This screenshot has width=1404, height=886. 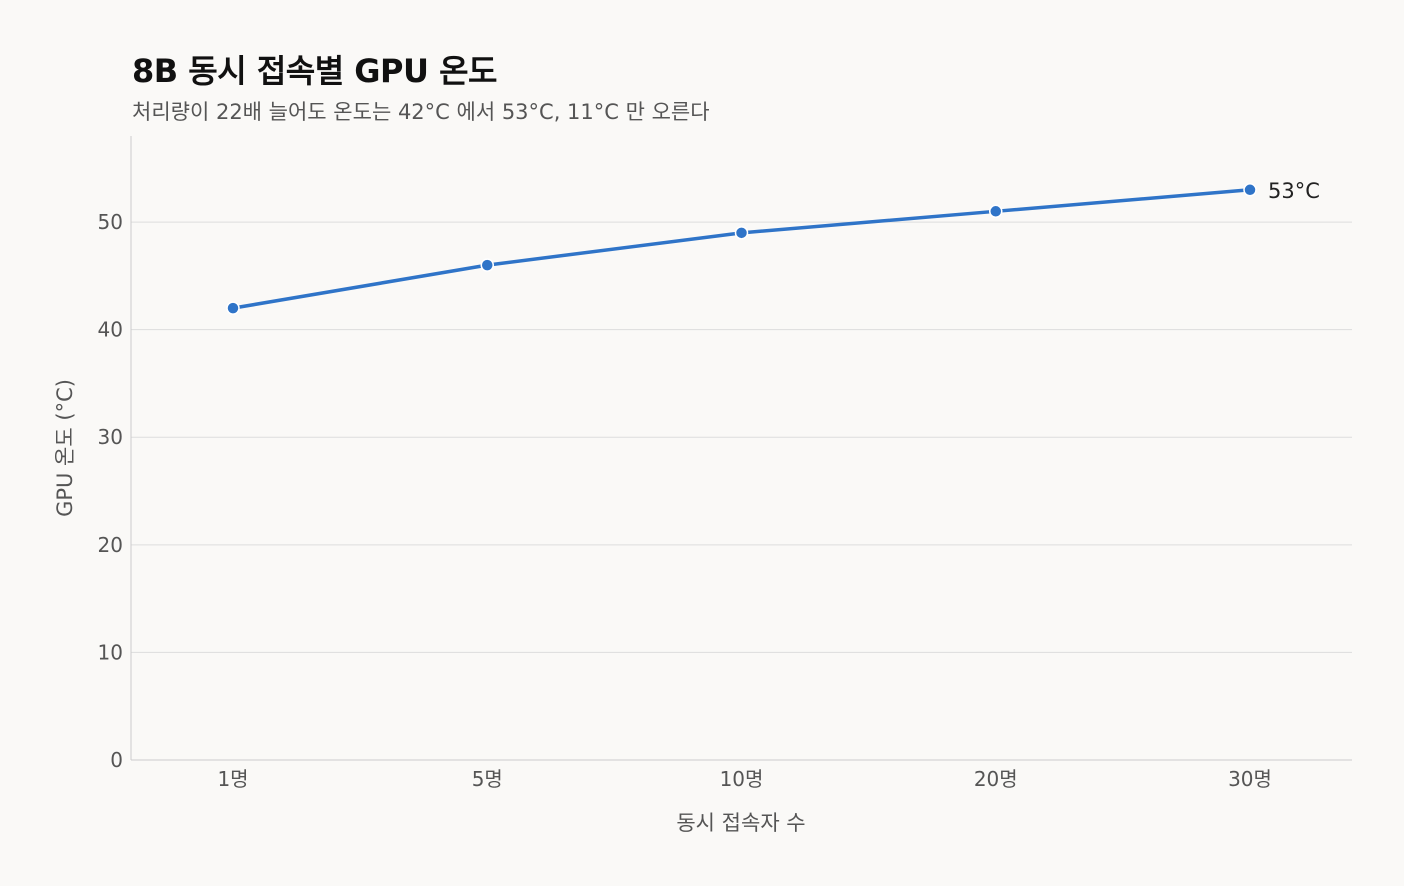 What do you see at coordinates (232, 779) in the screenshot?
I see `x-tick-label: 1명` at bounding box center [232, 779].